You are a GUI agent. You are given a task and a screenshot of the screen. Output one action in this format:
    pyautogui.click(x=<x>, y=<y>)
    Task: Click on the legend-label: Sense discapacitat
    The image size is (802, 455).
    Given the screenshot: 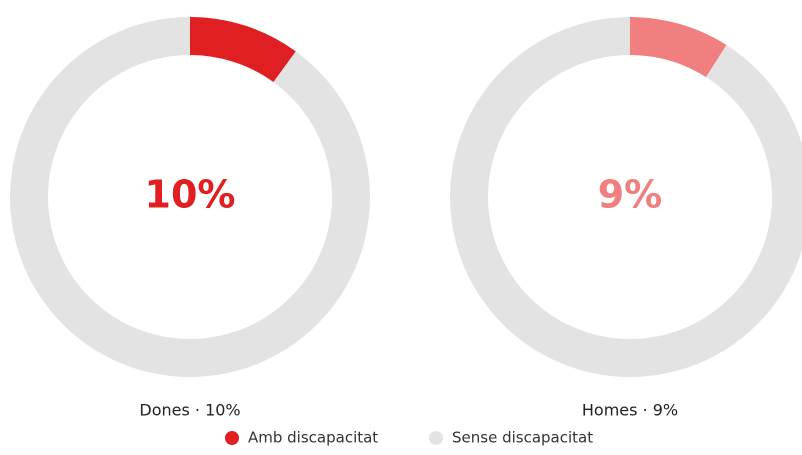 What is the action you would take?
    pyautogui.click(x=522, y=438)
    